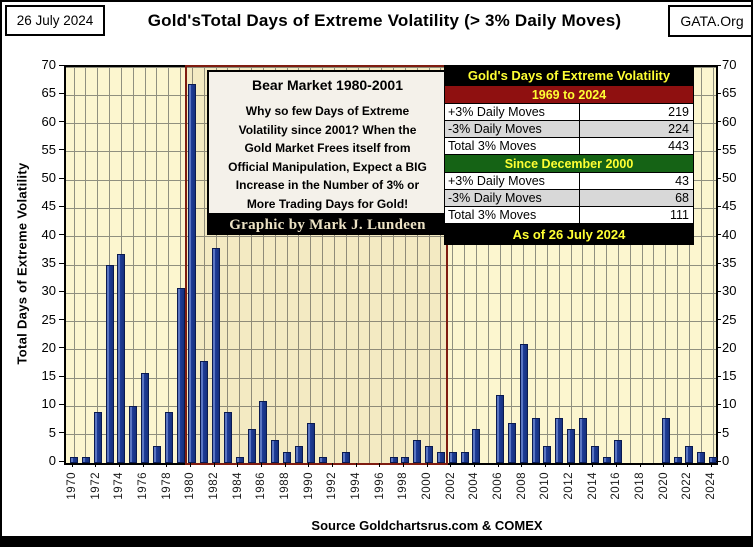 The image size is (753, 547). What do you see at coordinates (310, 443) in the screenshot?
I see `bar-1990` at bounding box center [310, 443].